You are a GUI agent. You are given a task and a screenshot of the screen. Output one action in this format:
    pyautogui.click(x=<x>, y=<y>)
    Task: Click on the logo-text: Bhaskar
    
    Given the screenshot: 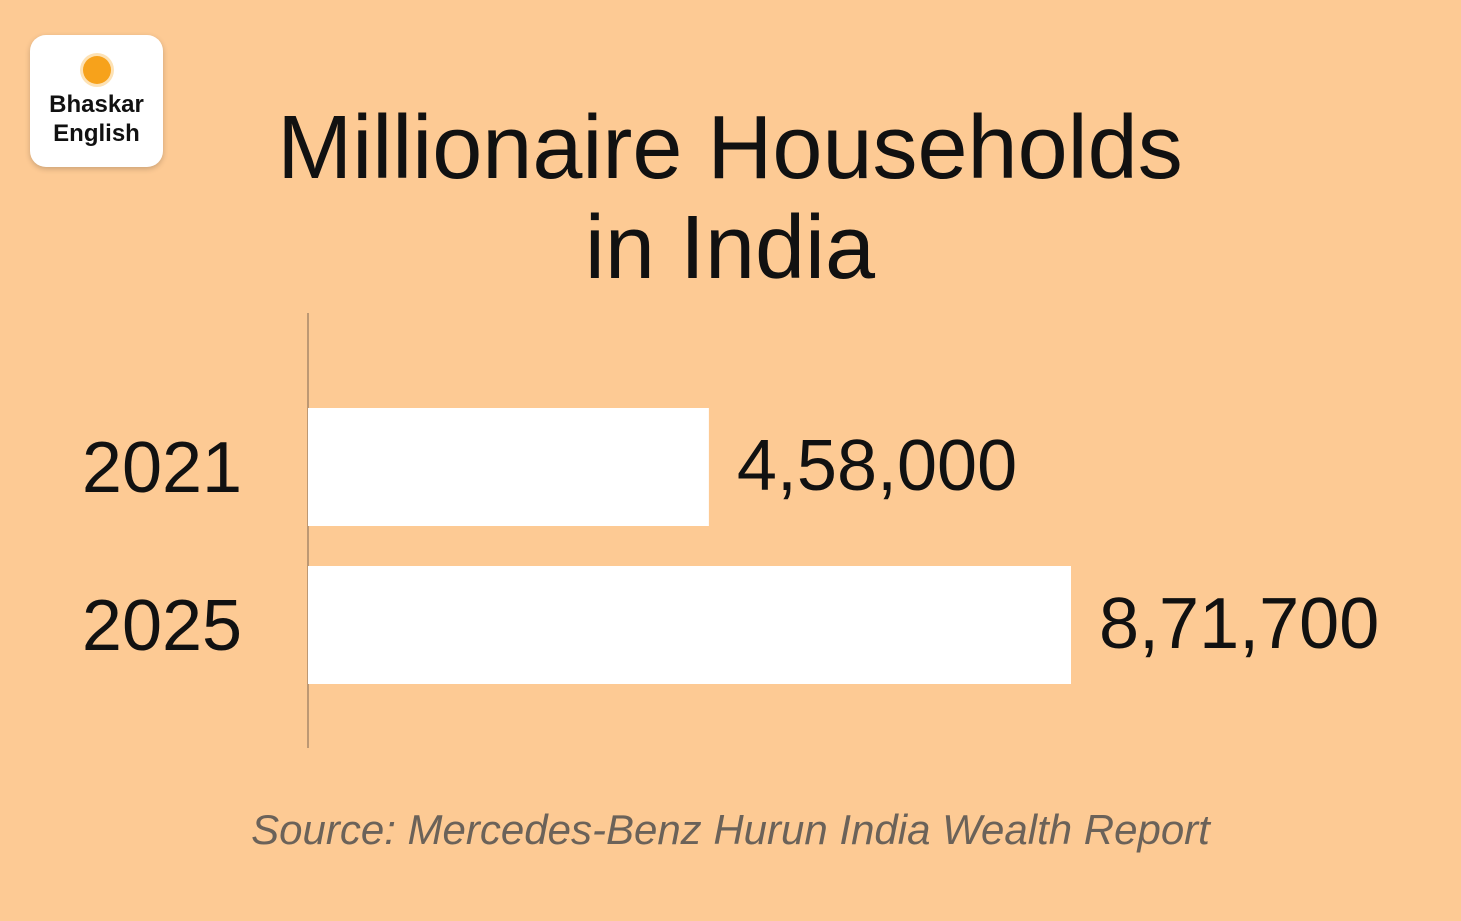 What is the action you would take?
    pyautogui.click(x=96, y=104)
    